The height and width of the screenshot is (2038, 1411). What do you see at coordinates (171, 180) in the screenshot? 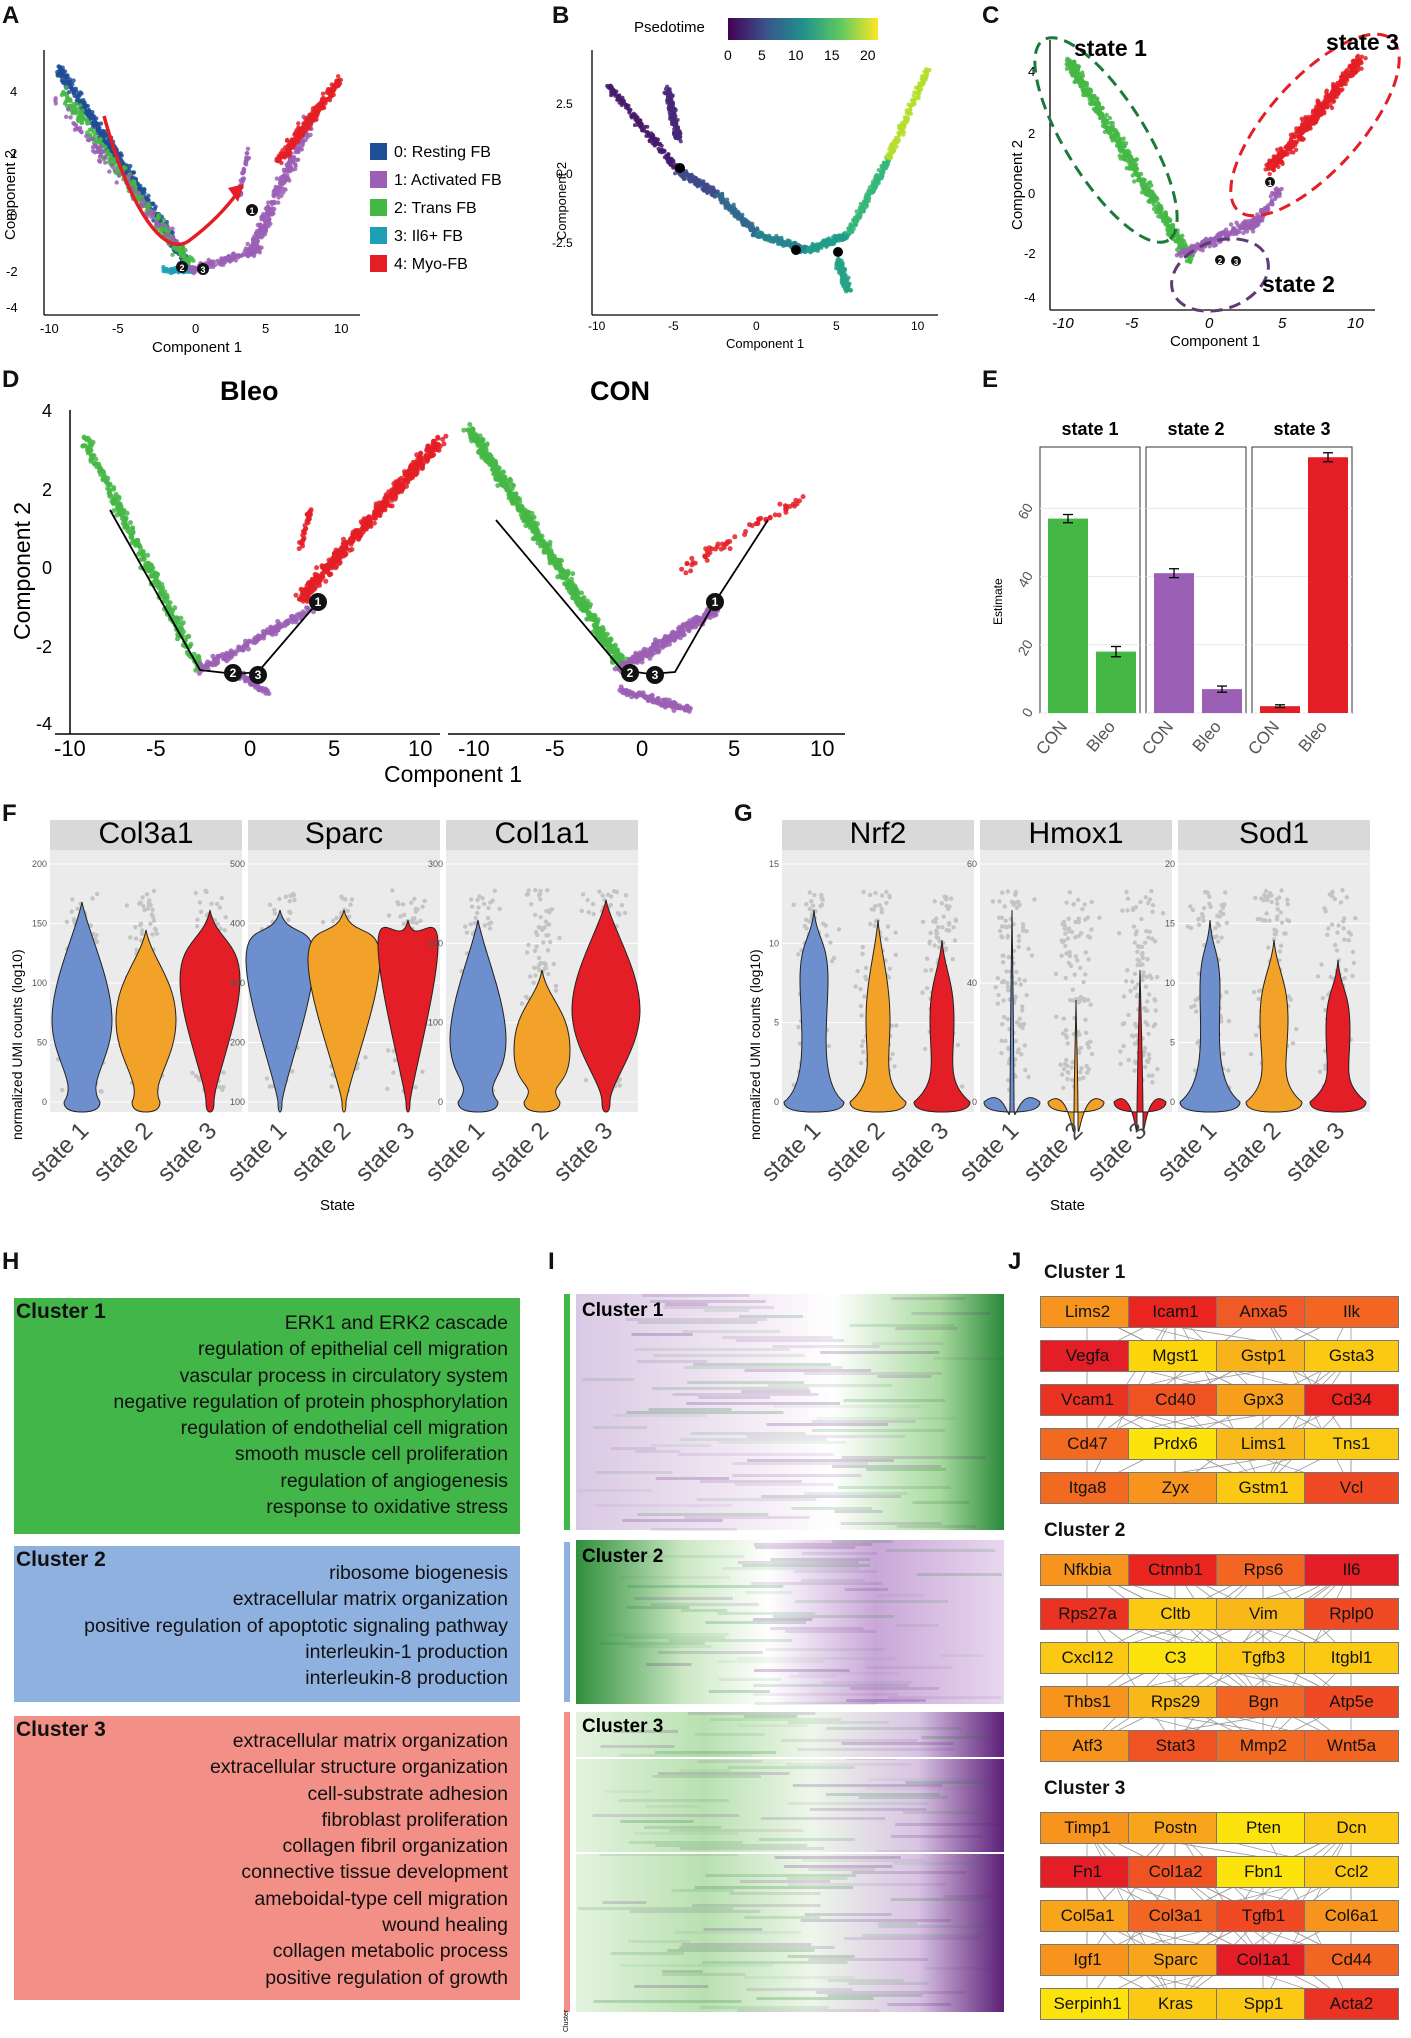
I see `panel-a-arrow-curve` at bounding box center [171, 180].